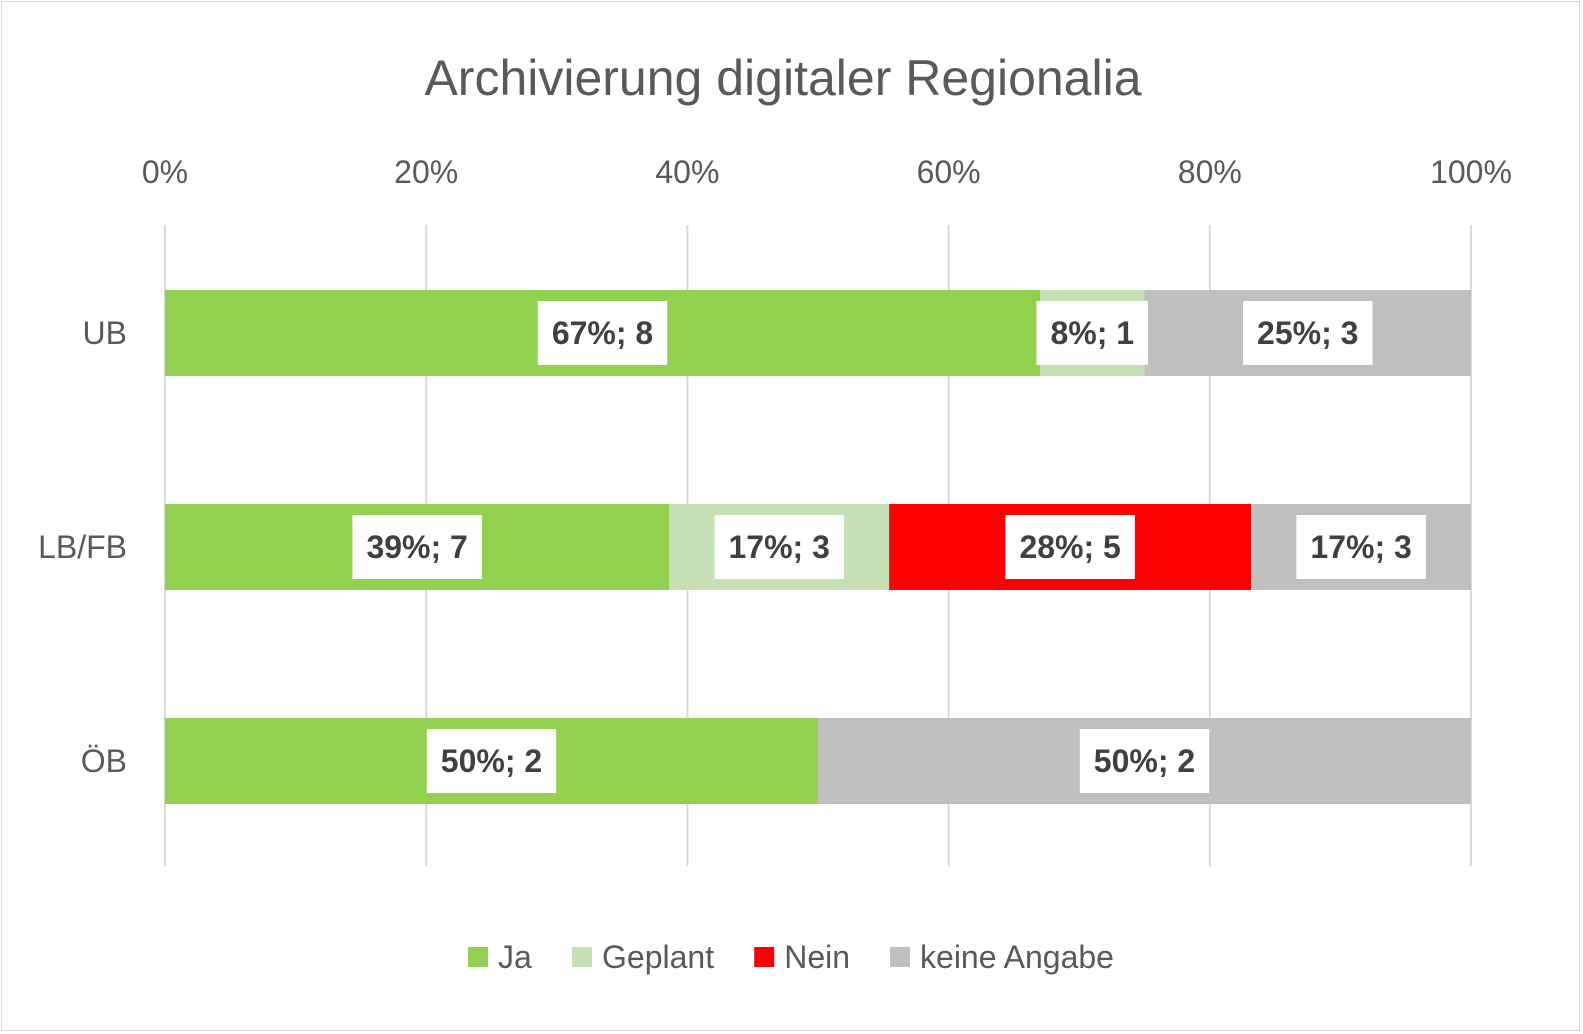 This screenshot has height=1034, width=1583. I want to click on legend-item-geplant: Geplant, so click(643, 957).